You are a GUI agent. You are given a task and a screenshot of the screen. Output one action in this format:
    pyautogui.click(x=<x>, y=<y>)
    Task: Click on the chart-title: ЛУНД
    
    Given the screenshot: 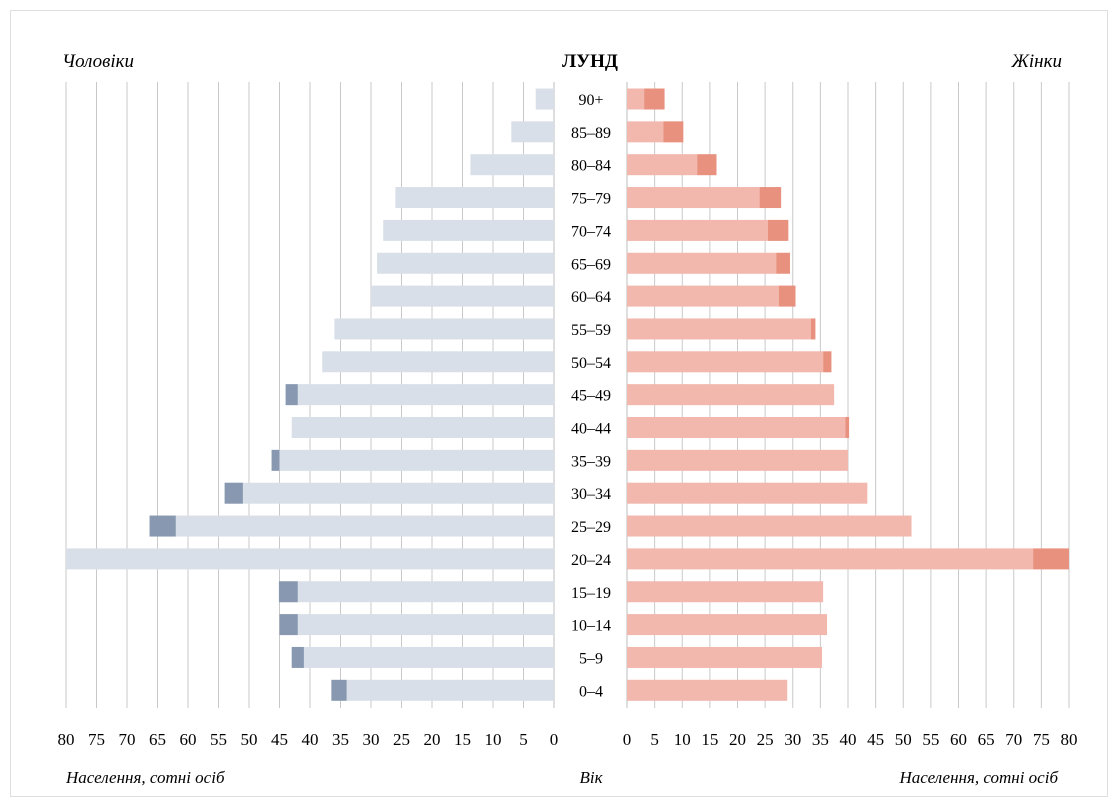 What is the action you would take?
    pyautogui.click(x=590, y=61)
    